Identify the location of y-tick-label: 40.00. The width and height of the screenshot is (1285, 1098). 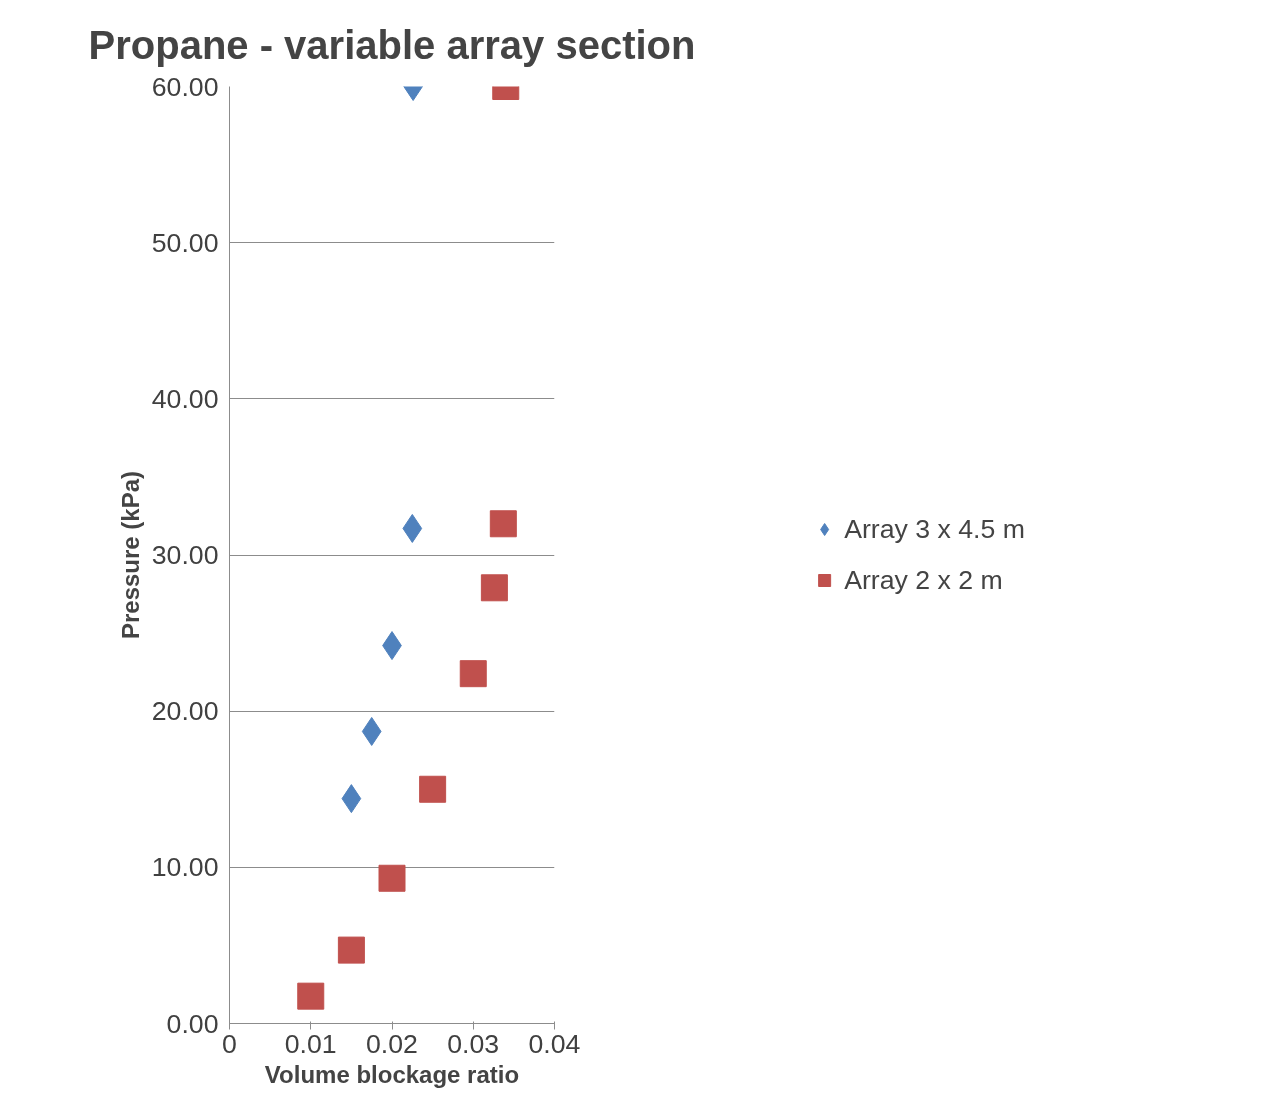
(185, 398).